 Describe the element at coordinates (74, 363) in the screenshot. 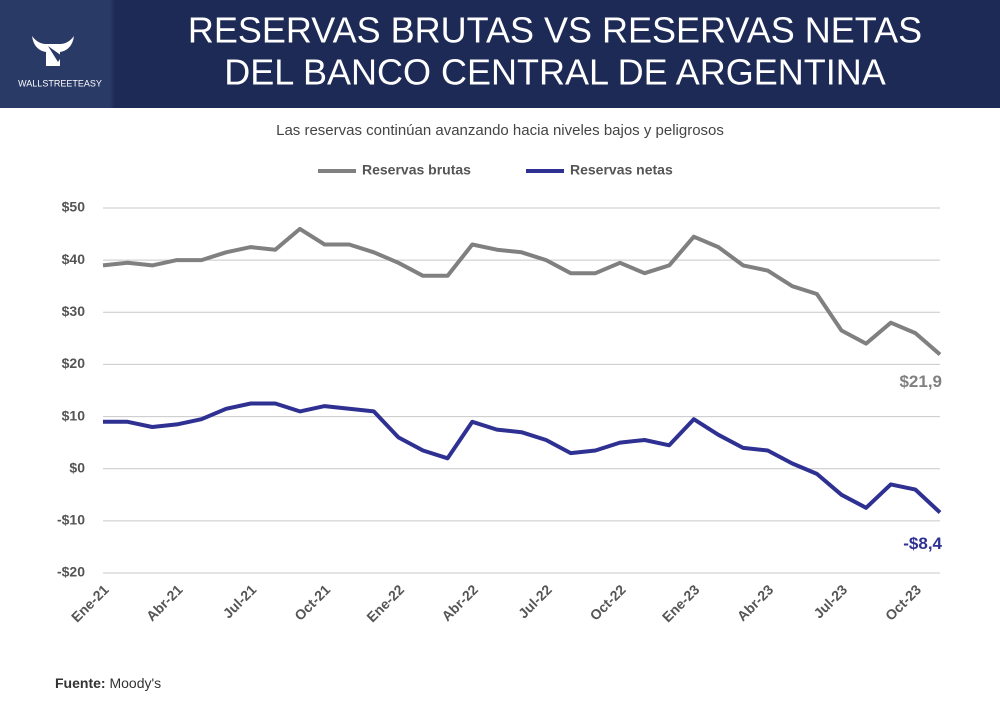

I see `y-tick-label: $20` at that location.